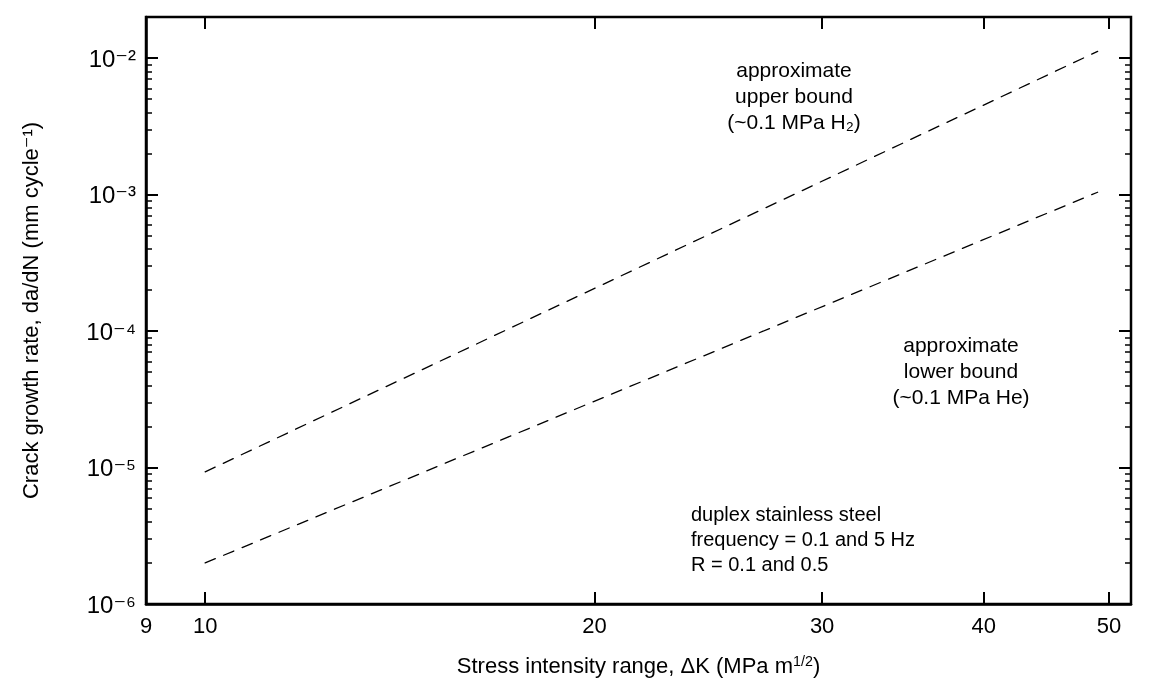 Image resolution: width=1156 pixels, height=686 pixels. I want to click on x-tick-label: 40, so click(983, 625).